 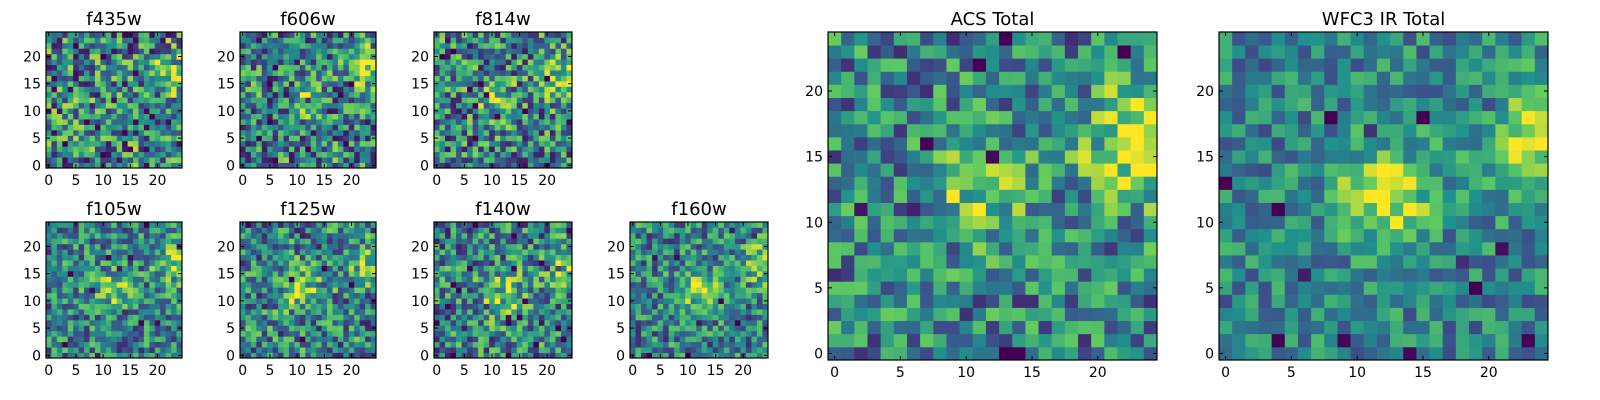 I want to click on y-tick-label: 10, so click(x=226, y=112).